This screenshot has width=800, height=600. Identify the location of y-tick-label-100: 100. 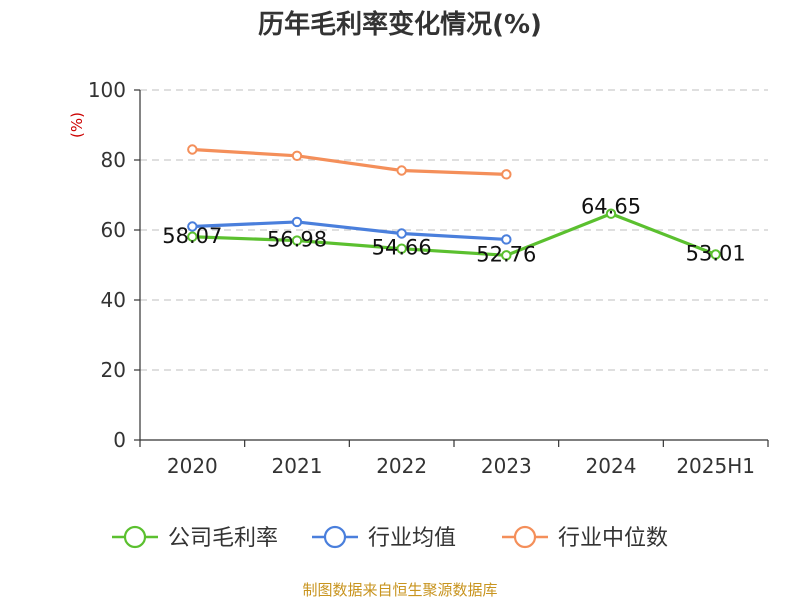
(107, 90).